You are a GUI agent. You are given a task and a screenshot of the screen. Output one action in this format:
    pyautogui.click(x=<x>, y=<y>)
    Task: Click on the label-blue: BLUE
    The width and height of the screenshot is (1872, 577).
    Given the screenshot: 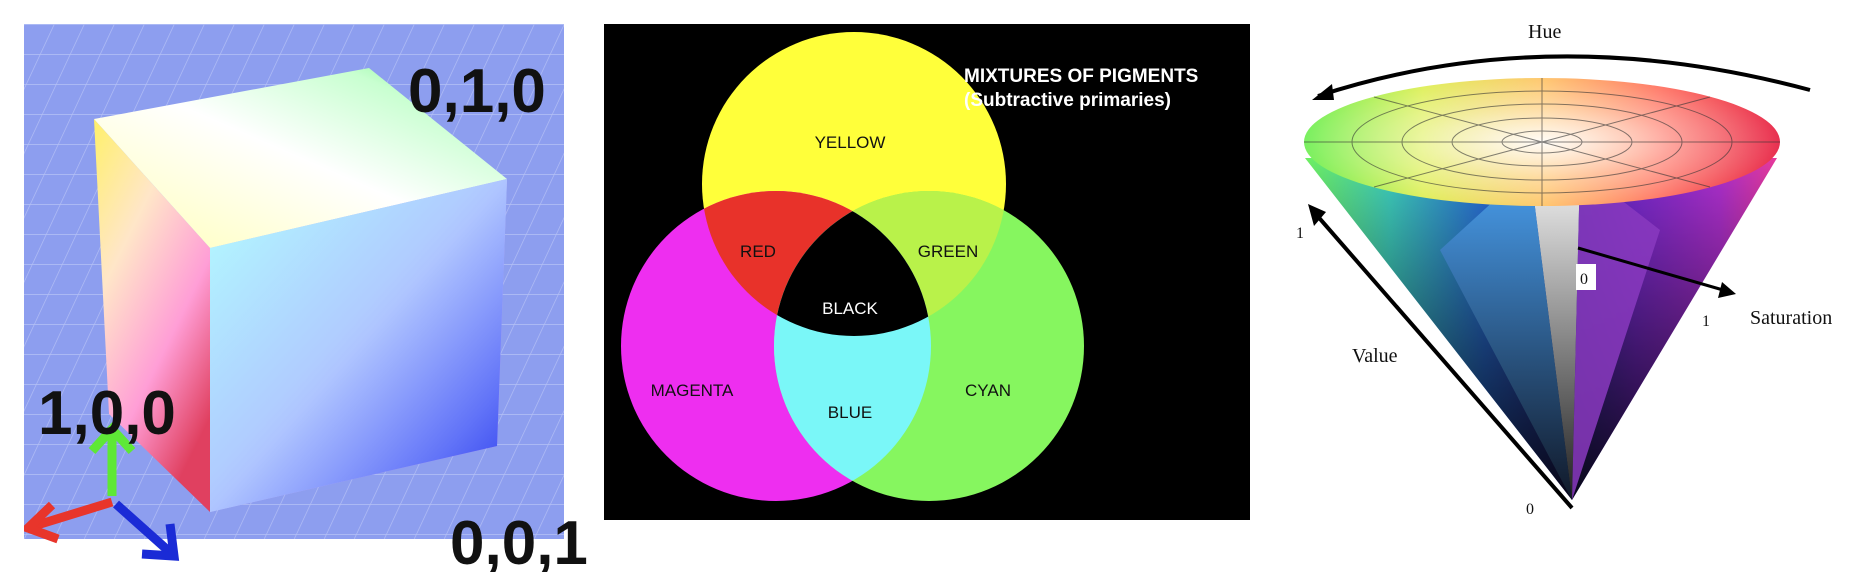 What is the action you would take?
    pyautogui.click(x=850, y=412)
    